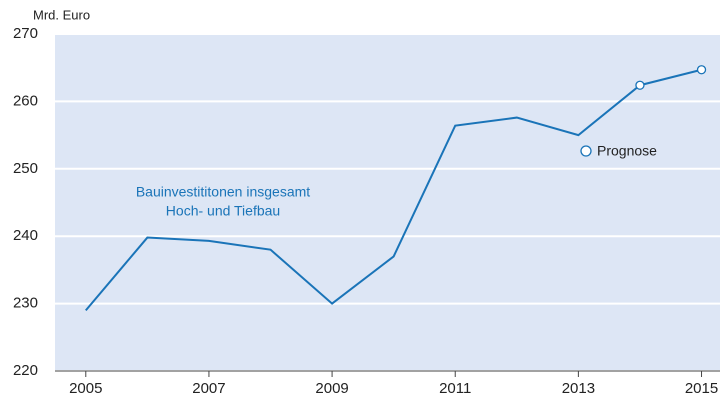  Describe the element at coordinates (61, 14) in the screenshot. I see `y-axis-label: Mrd. Euro` at that location.